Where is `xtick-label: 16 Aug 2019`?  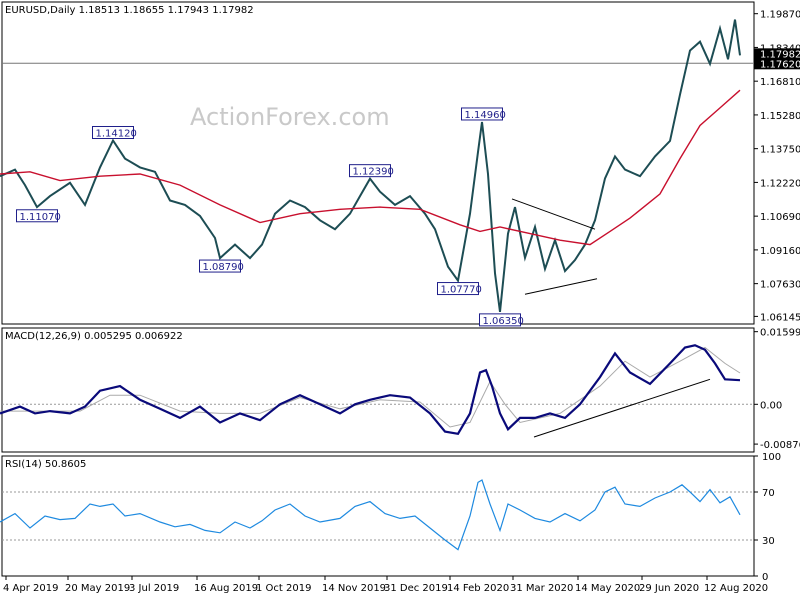
xtick-label: 16 Aug 2019 is located at coordinates (226, 588).